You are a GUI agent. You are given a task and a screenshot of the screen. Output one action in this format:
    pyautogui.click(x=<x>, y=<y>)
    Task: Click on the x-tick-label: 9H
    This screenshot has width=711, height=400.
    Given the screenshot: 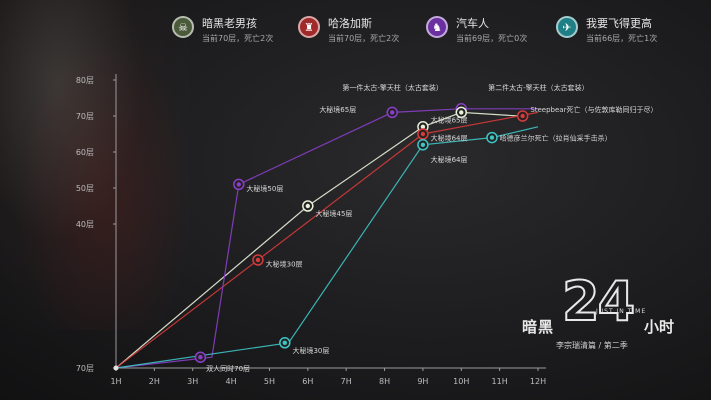 What is the action you would take?
    pyautogui.click(x=422, y=381)
    